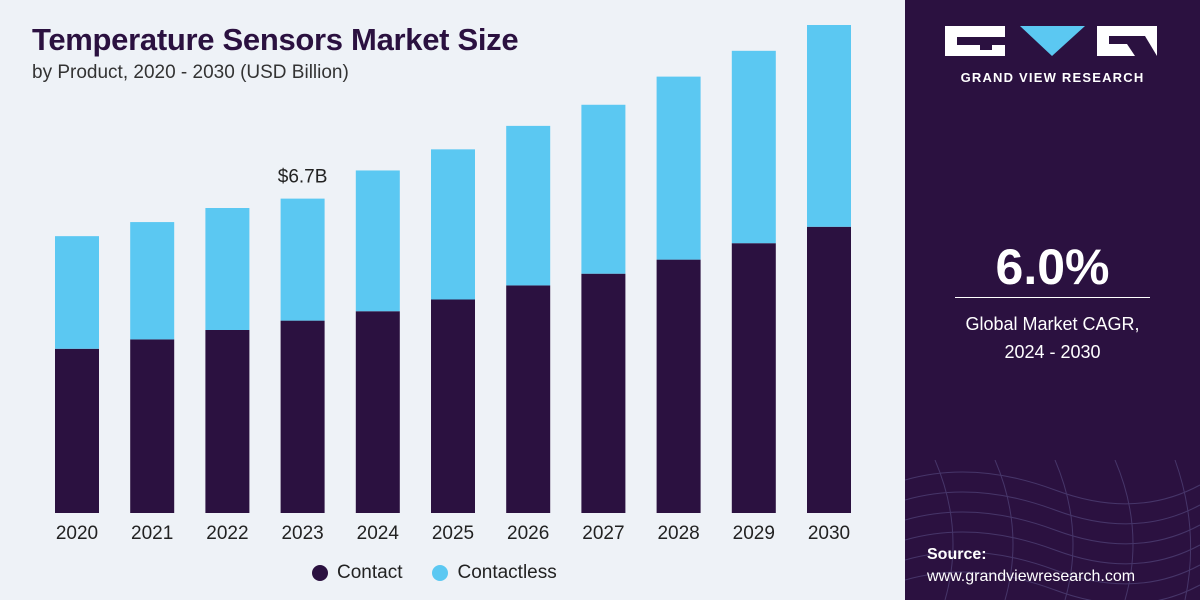 This screenshot has height=600, width=1200. What do you see at coordinates (957, 554) in the screenshot?
I see `source-label: Source:` at bounding box center [957, 554].